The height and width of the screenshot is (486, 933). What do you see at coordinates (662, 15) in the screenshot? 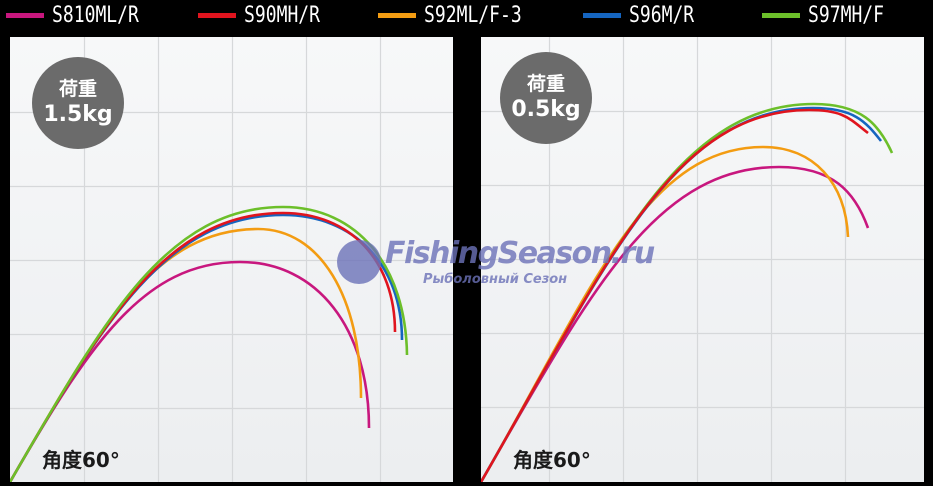
I see `legend-label: S96M/R` at bounding box center [662, 15].